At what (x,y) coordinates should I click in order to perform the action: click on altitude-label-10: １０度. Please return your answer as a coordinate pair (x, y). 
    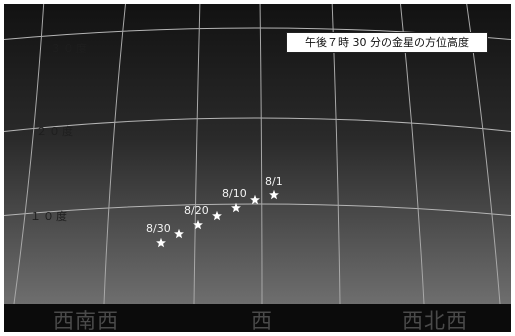
    Looking at the image, I should click on (49, 216).